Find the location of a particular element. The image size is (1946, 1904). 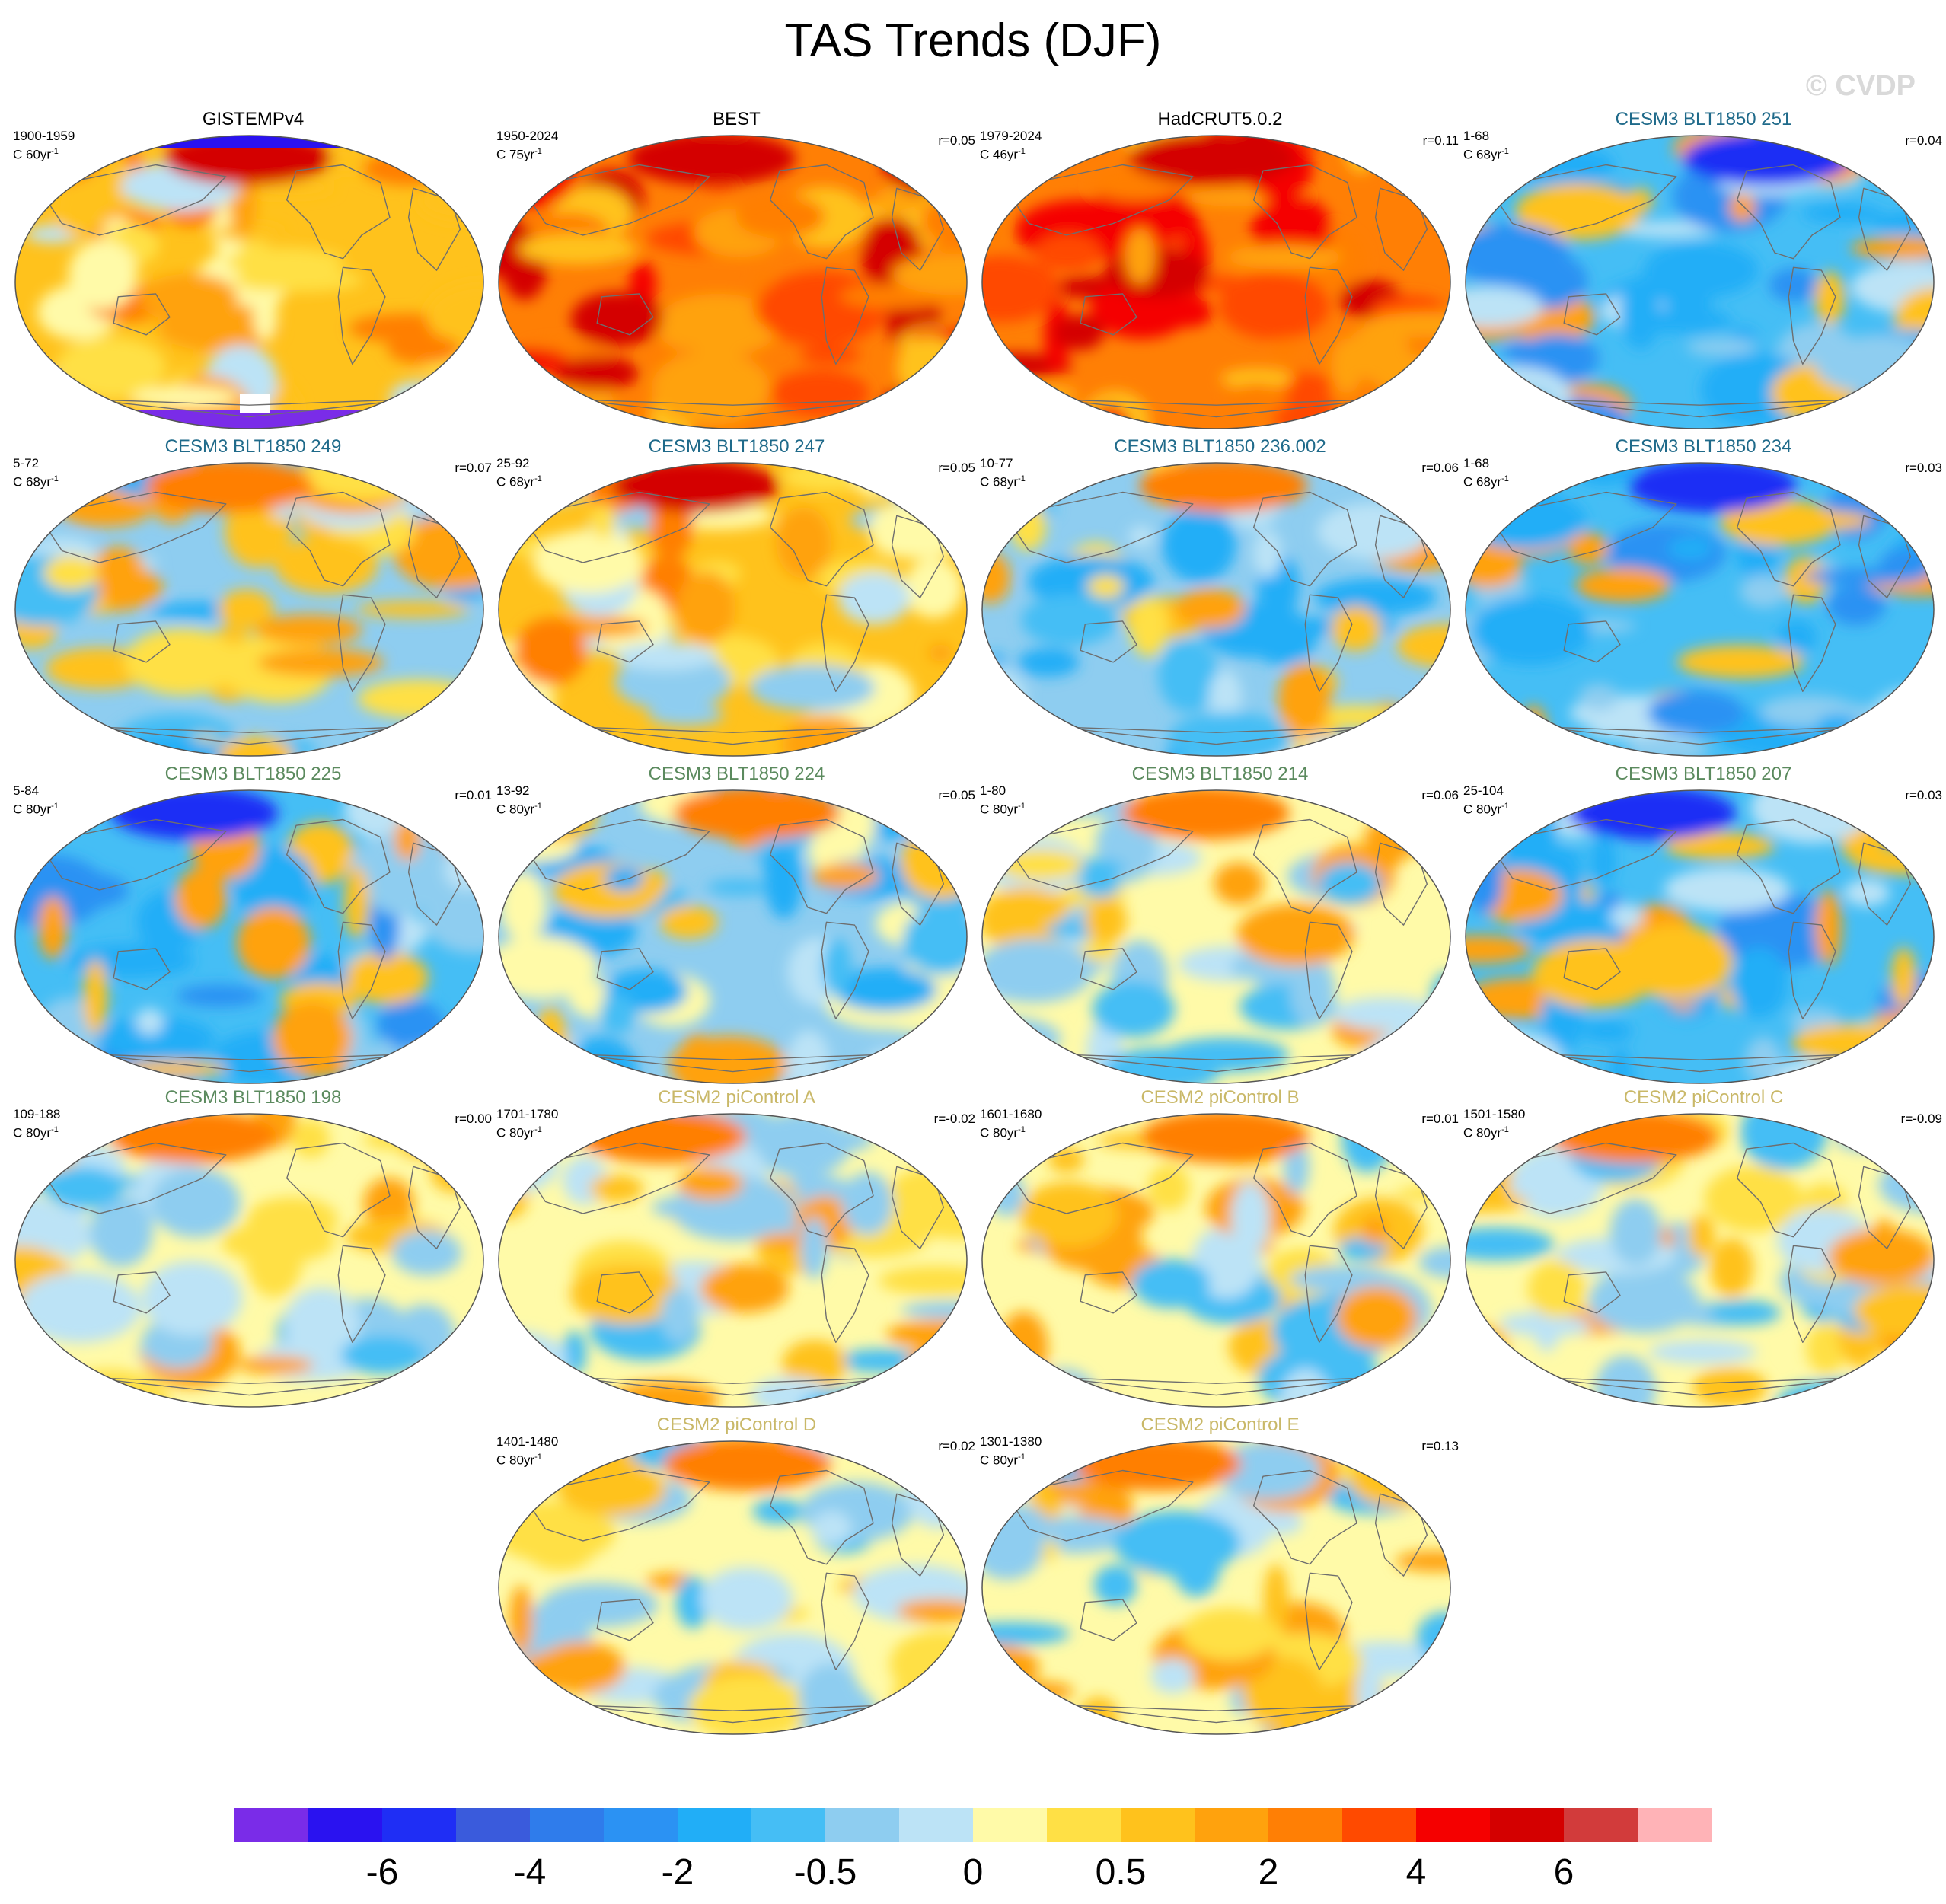

panel-period: 25-92 is located at coordinates (513, 463).